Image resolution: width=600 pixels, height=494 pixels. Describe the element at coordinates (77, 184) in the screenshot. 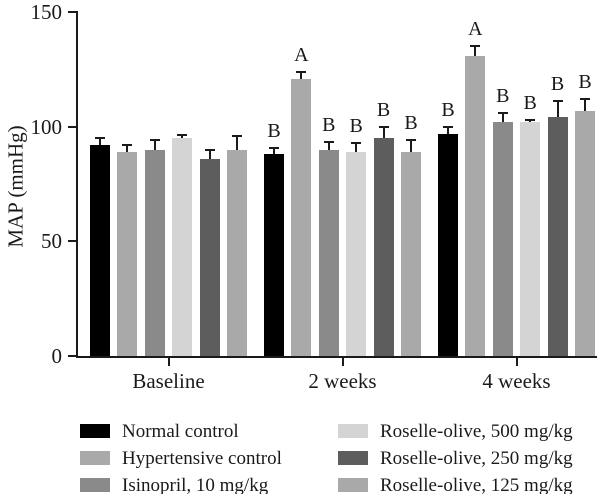

I see `y-axis-line` at that location.